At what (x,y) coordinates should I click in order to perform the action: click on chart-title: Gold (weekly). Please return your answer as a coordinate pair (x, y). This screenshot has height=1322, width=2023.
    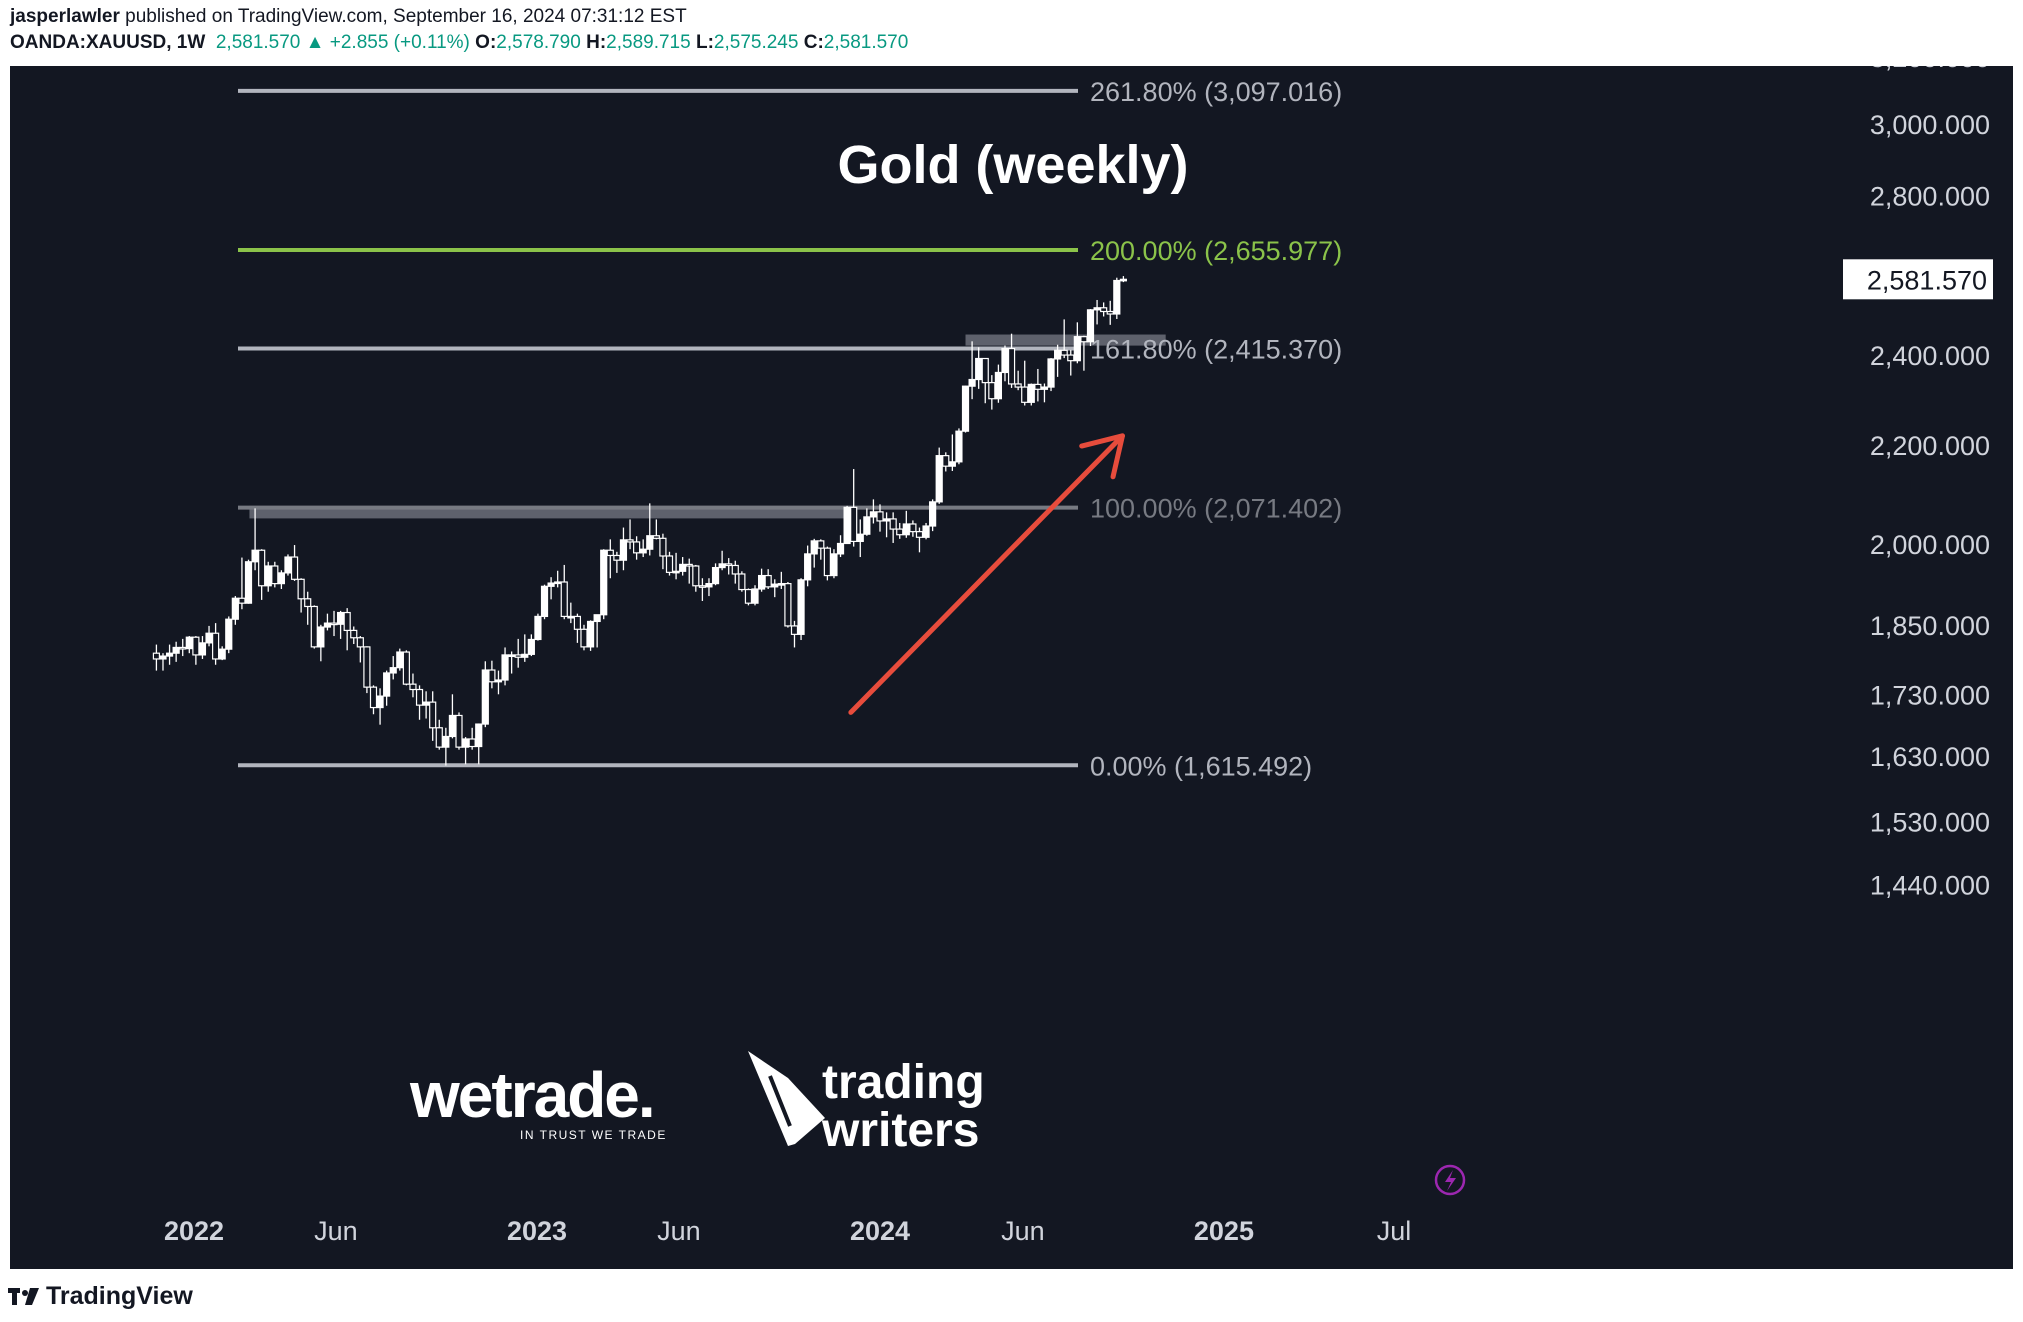
    Looking at the image, I should click on (1012, 165).